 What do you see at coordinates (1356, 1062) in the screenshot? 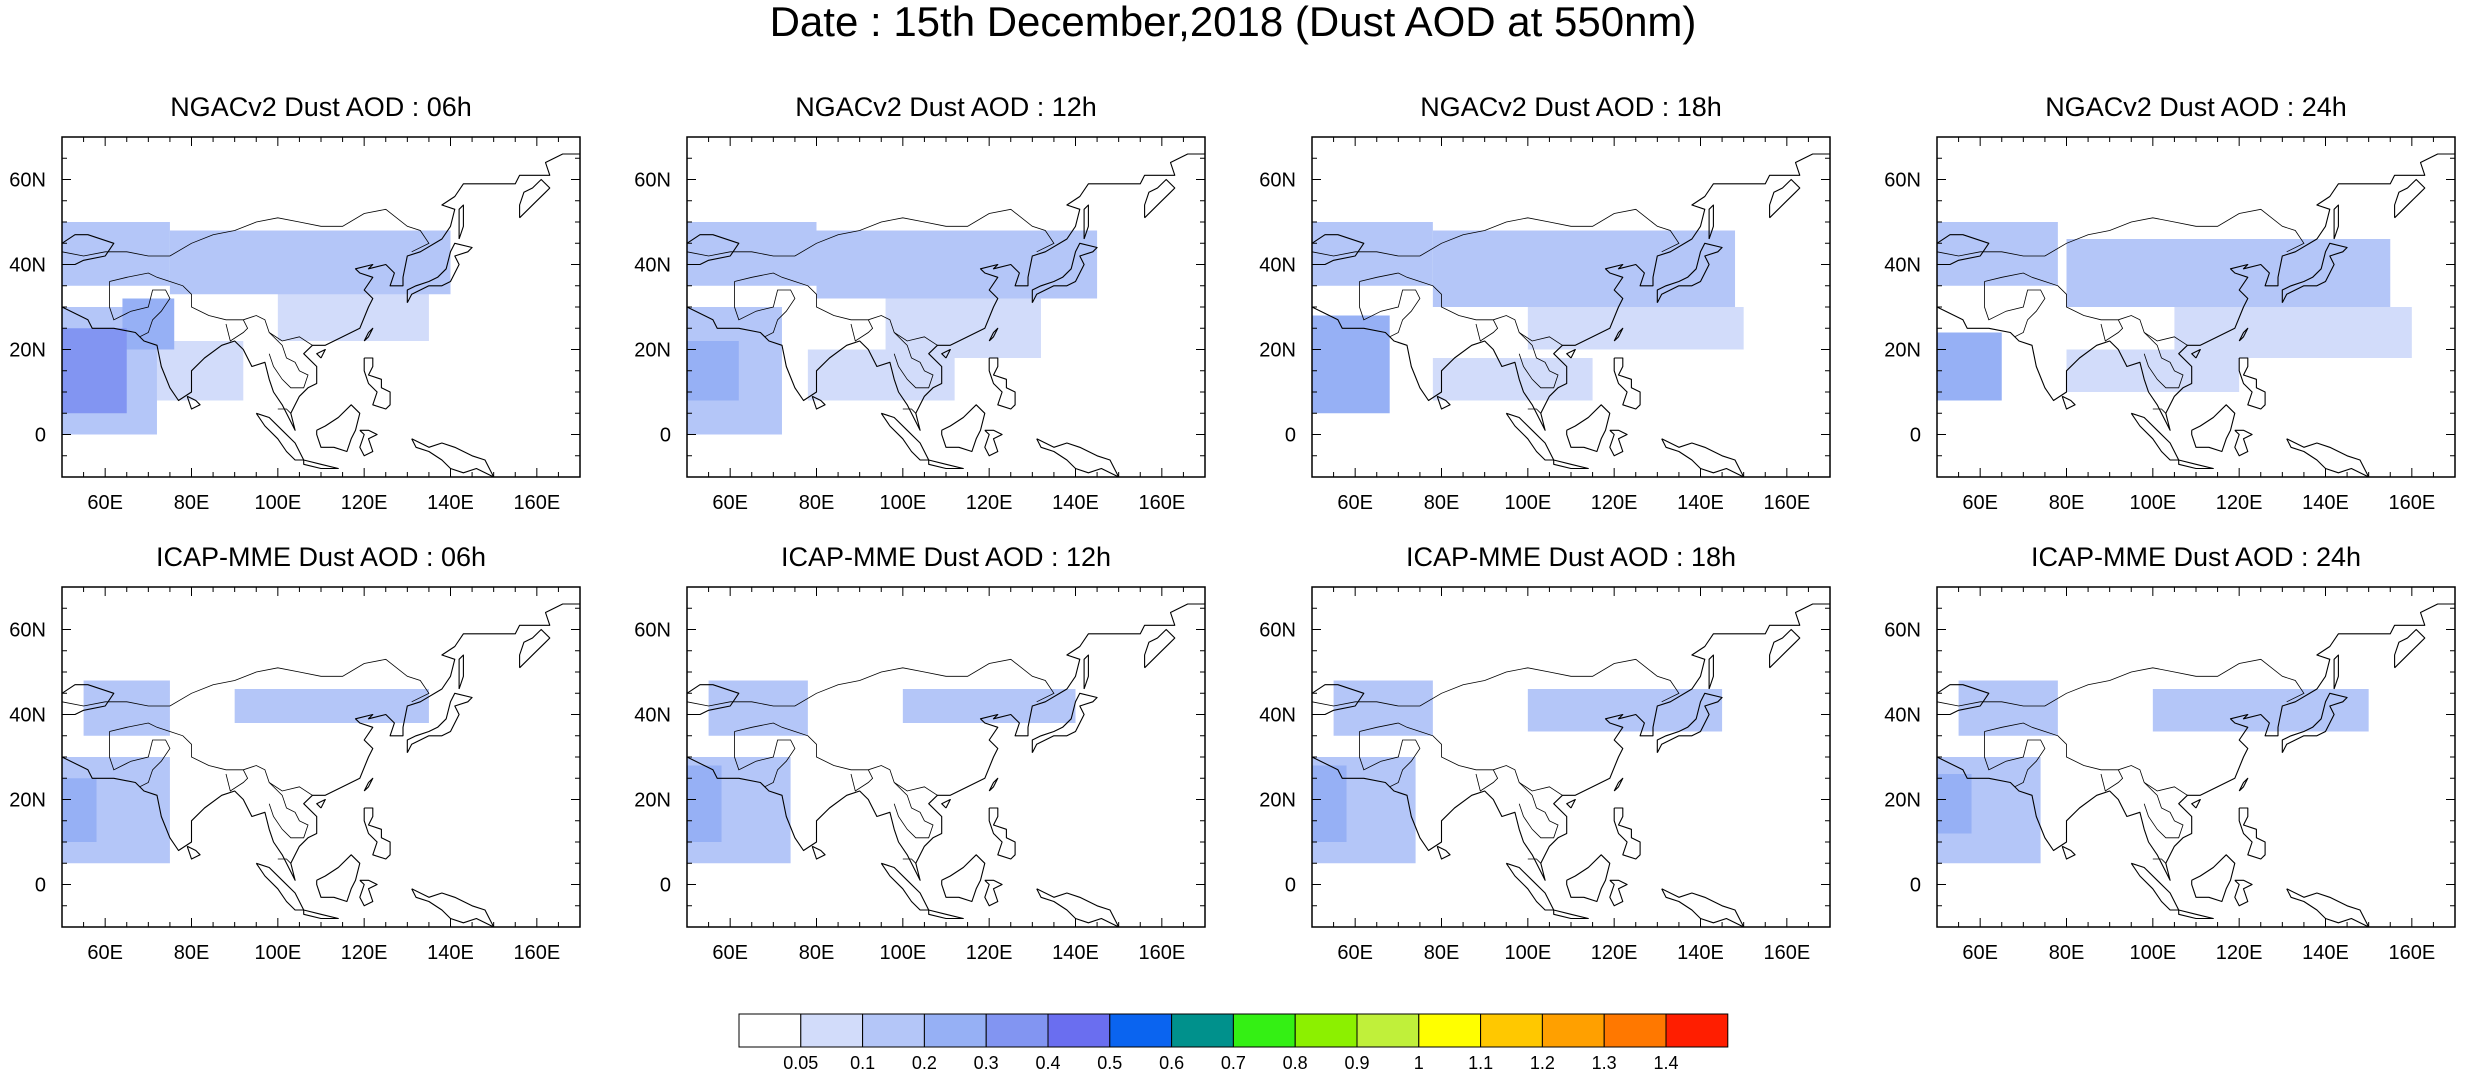
I see `colorbar-label: 0.9` at bounding box center [1356, 1062].